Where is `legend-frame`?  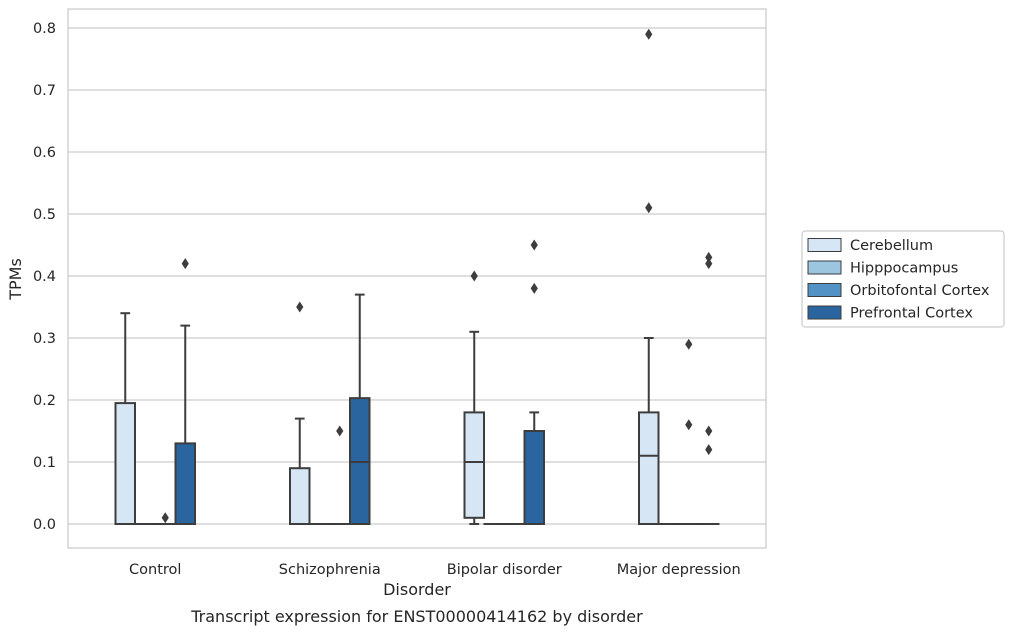 legend-frame is located at coordinates (903, 279).